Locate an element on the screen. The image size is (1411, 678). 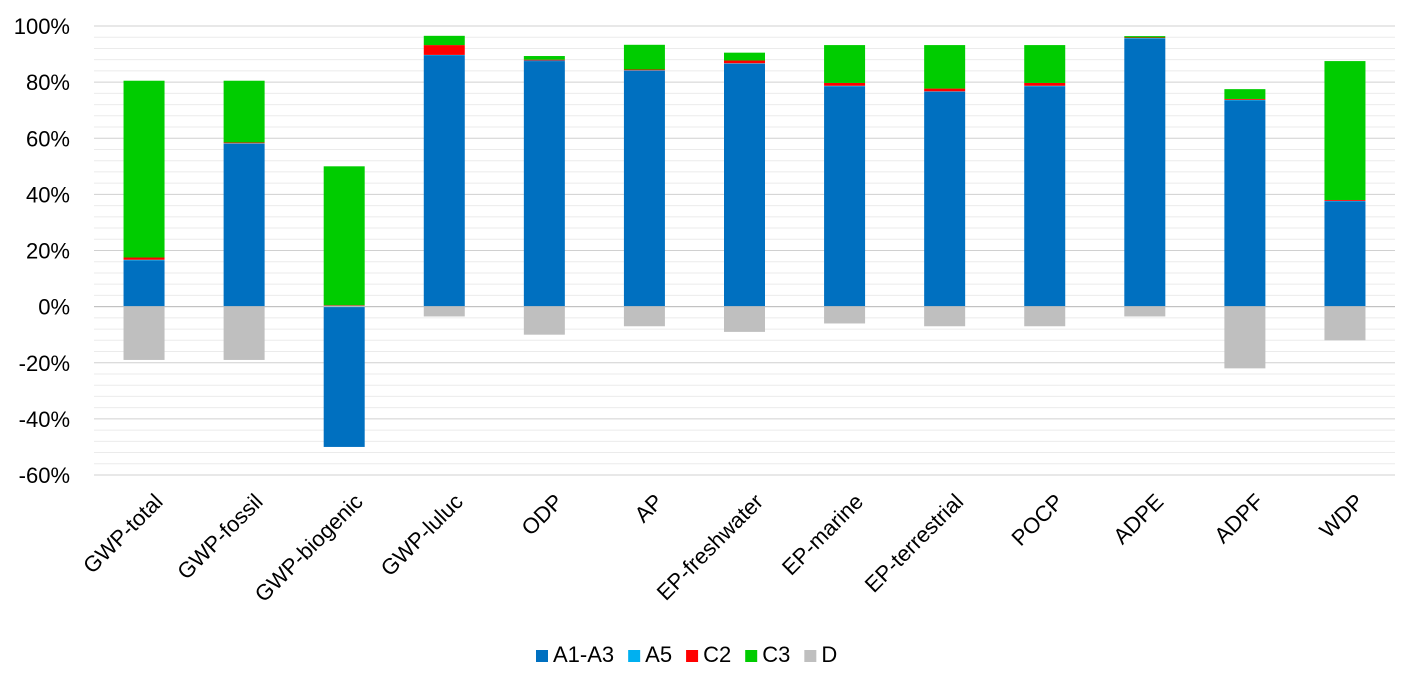
x-tick-label: WDP is located at coordinates (1342, 516).